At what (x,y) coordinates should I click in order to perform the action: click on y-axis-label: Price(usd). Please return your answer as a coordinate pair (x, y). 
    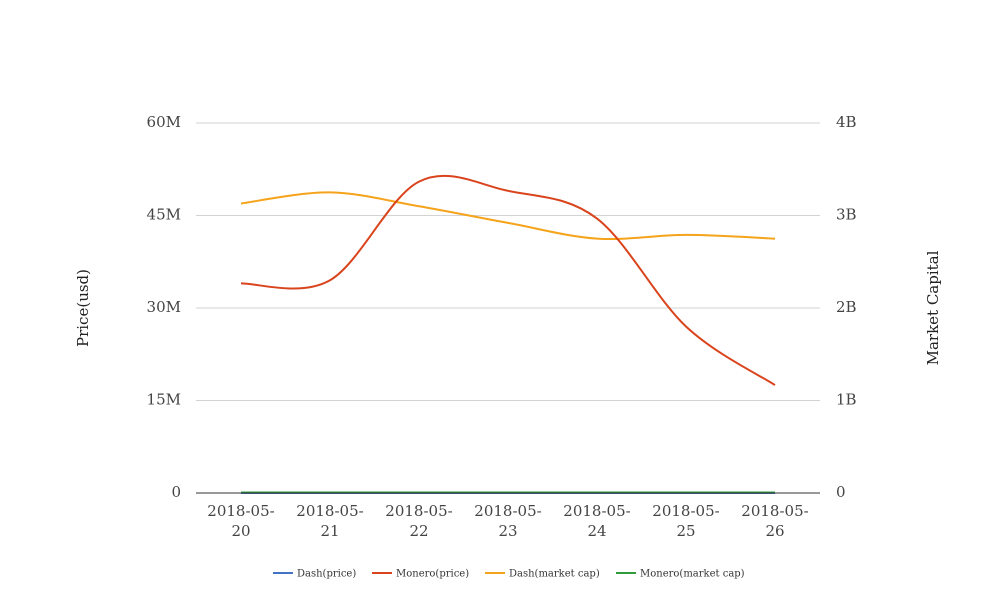
    Looking at the image, I should click on (83, 308).